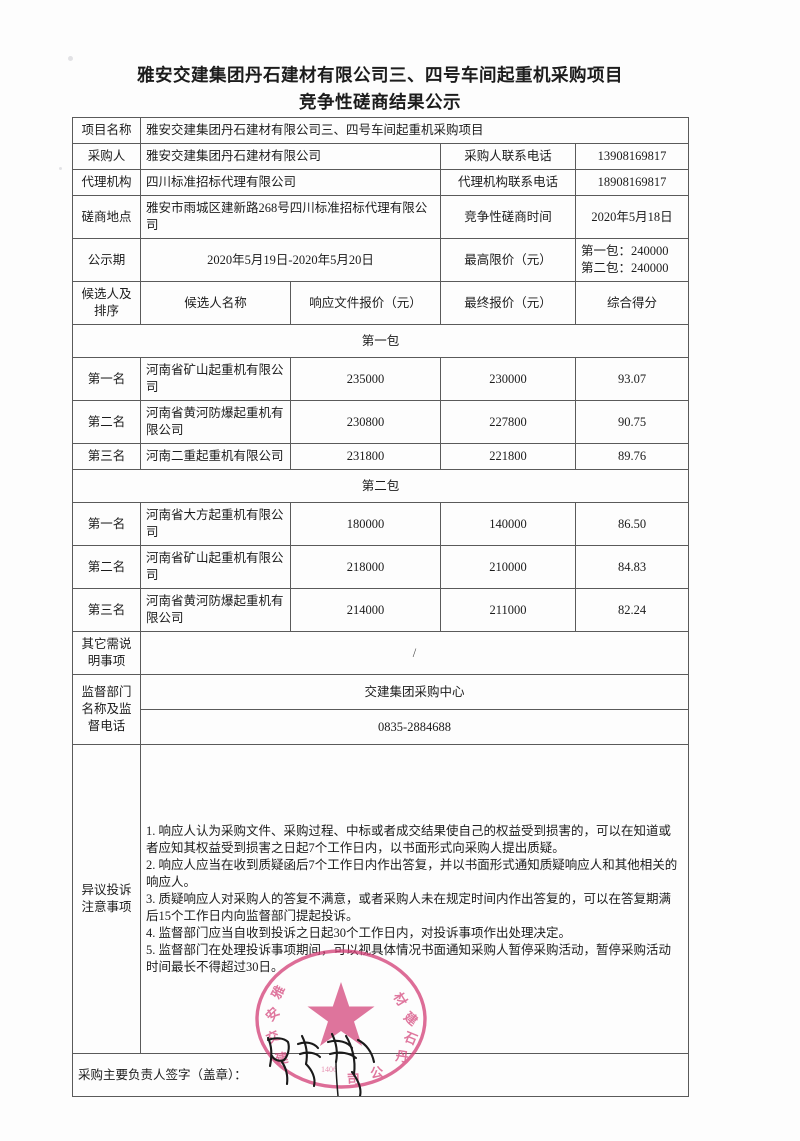 The image size is (800, 1141). Describe the element at coordinates (215, 456) in the screenshot. I see `company-name: 河南二重起重机有限公司` at that location.